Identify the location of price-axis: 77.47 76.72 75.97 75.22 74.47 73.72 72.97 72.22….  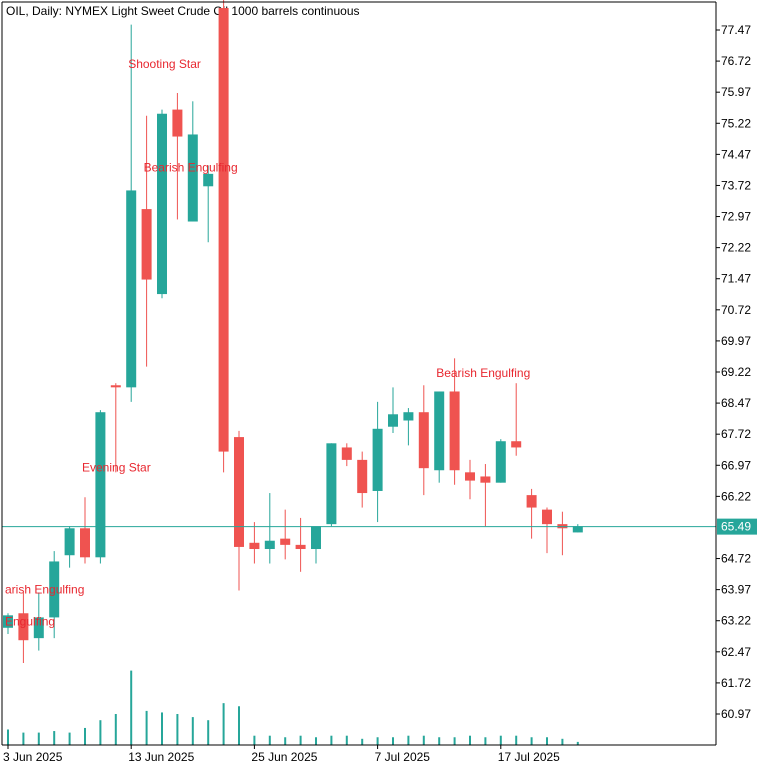
(733, 372).